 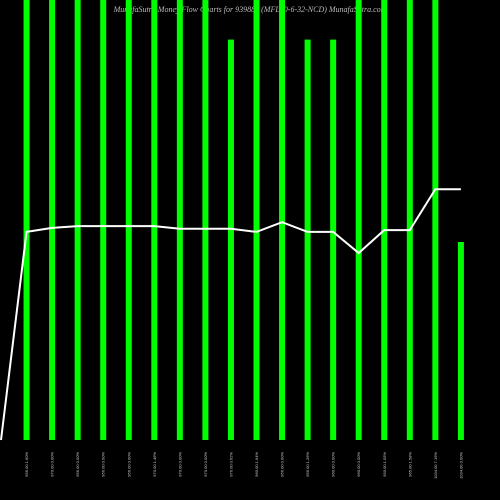 What do you see at coordinates (435, 465) in the screenshot?
I see `x-tick-label: 1034.00 7.15%` at bounding box center [435, 465].